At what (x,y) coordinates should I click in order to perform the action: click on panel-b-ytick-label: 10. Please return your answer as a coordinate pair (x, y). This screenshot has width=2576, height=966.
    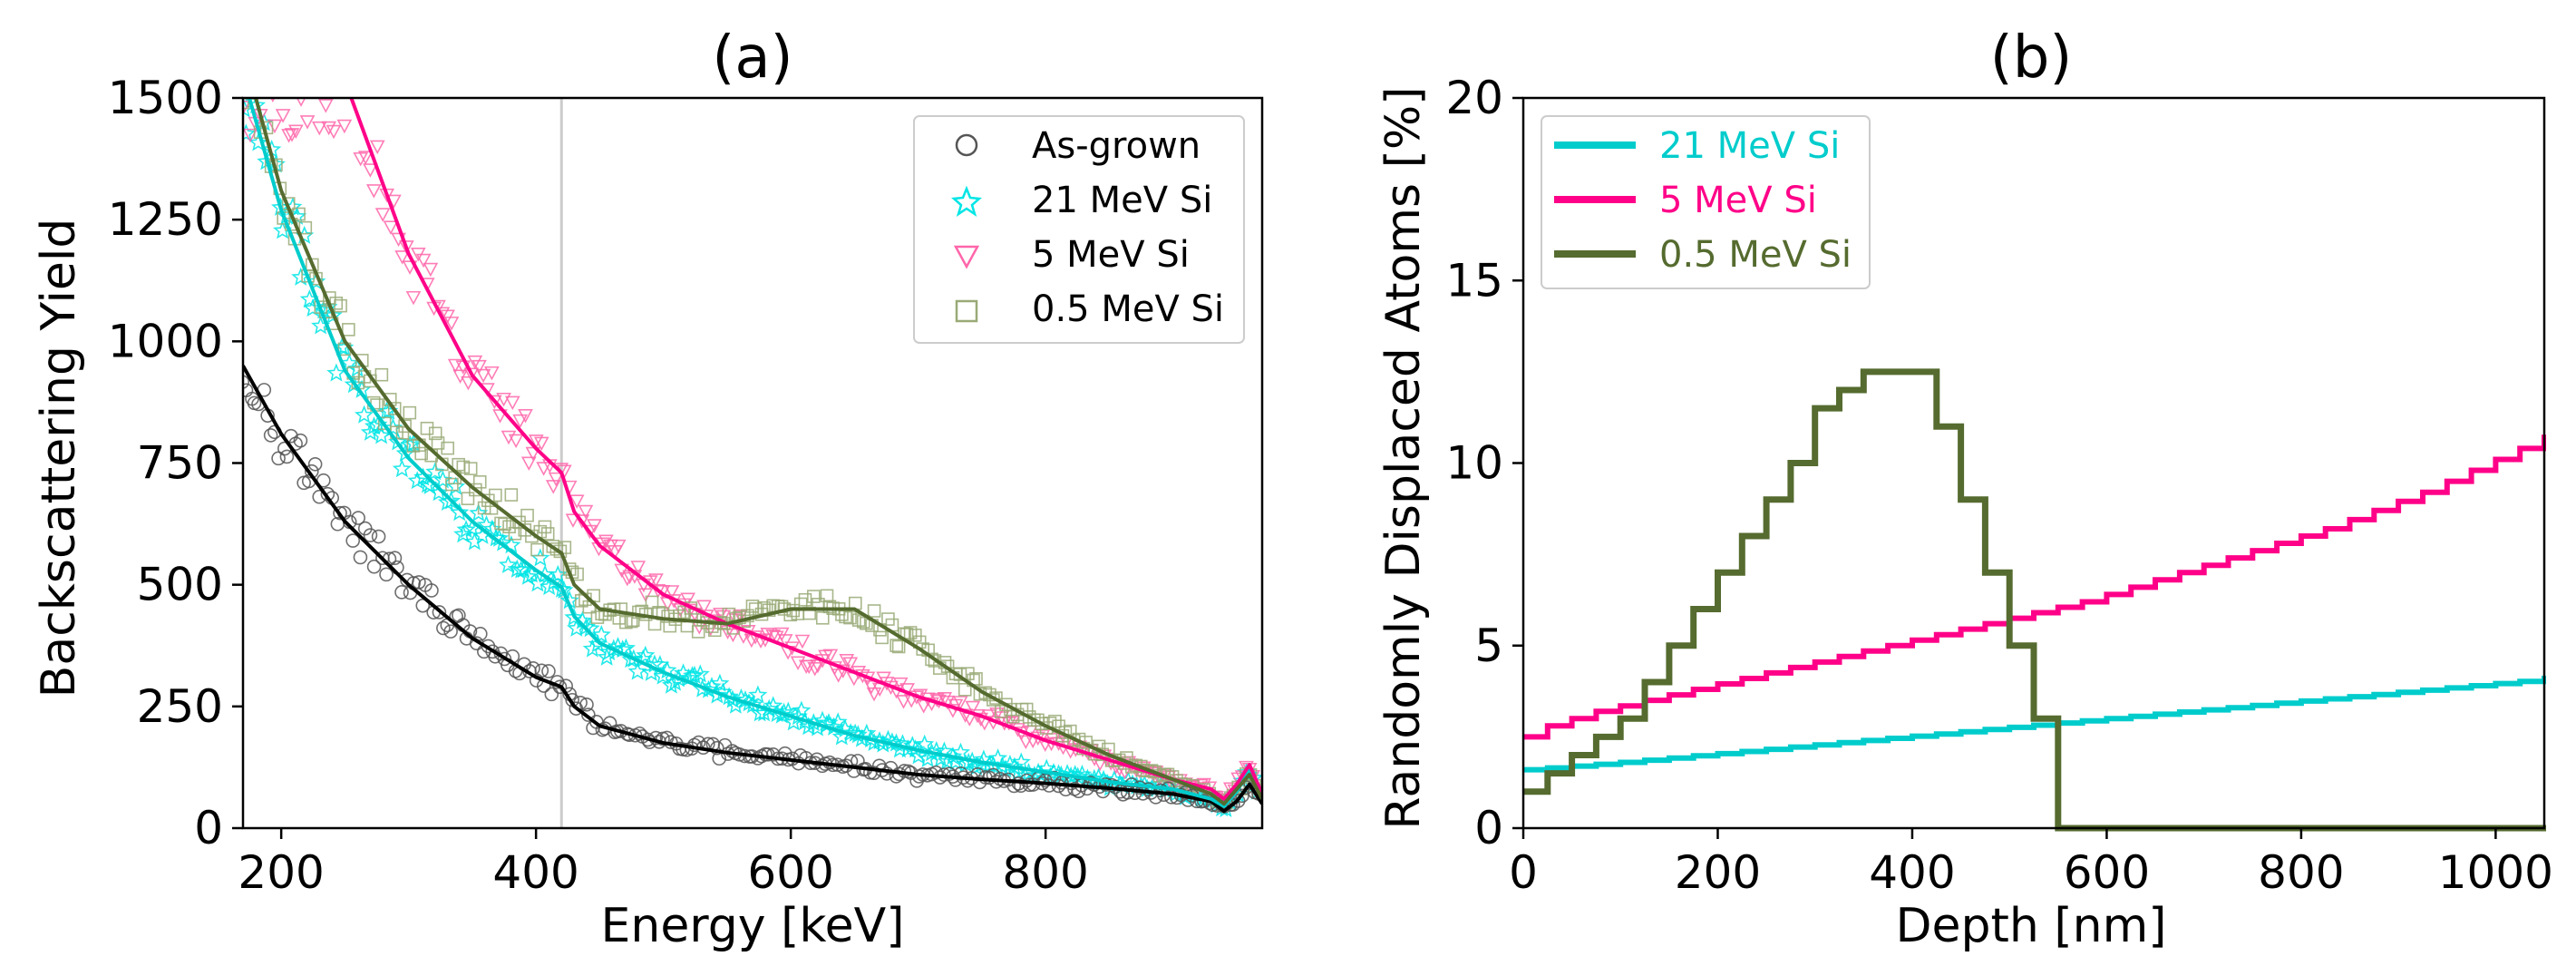
    Looking at the image, I should click on (1474, 463).